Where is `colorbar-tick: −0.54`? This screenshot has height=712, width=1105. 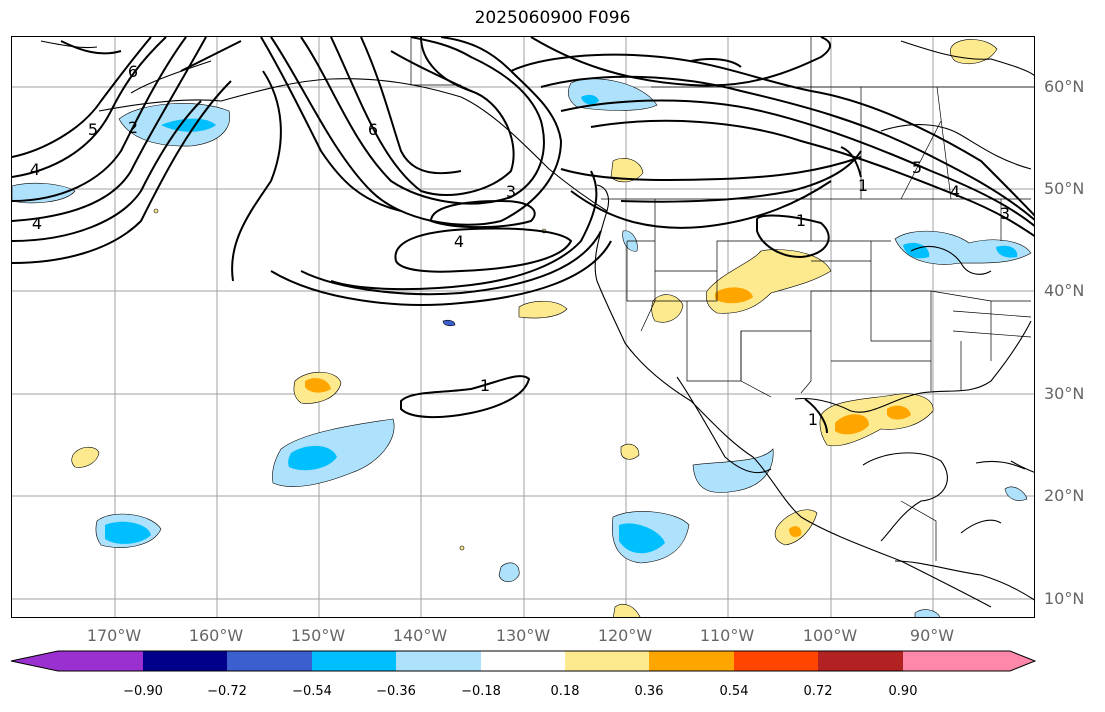
colorbar-tick: −0.54 is located at coordinates (312, 691).